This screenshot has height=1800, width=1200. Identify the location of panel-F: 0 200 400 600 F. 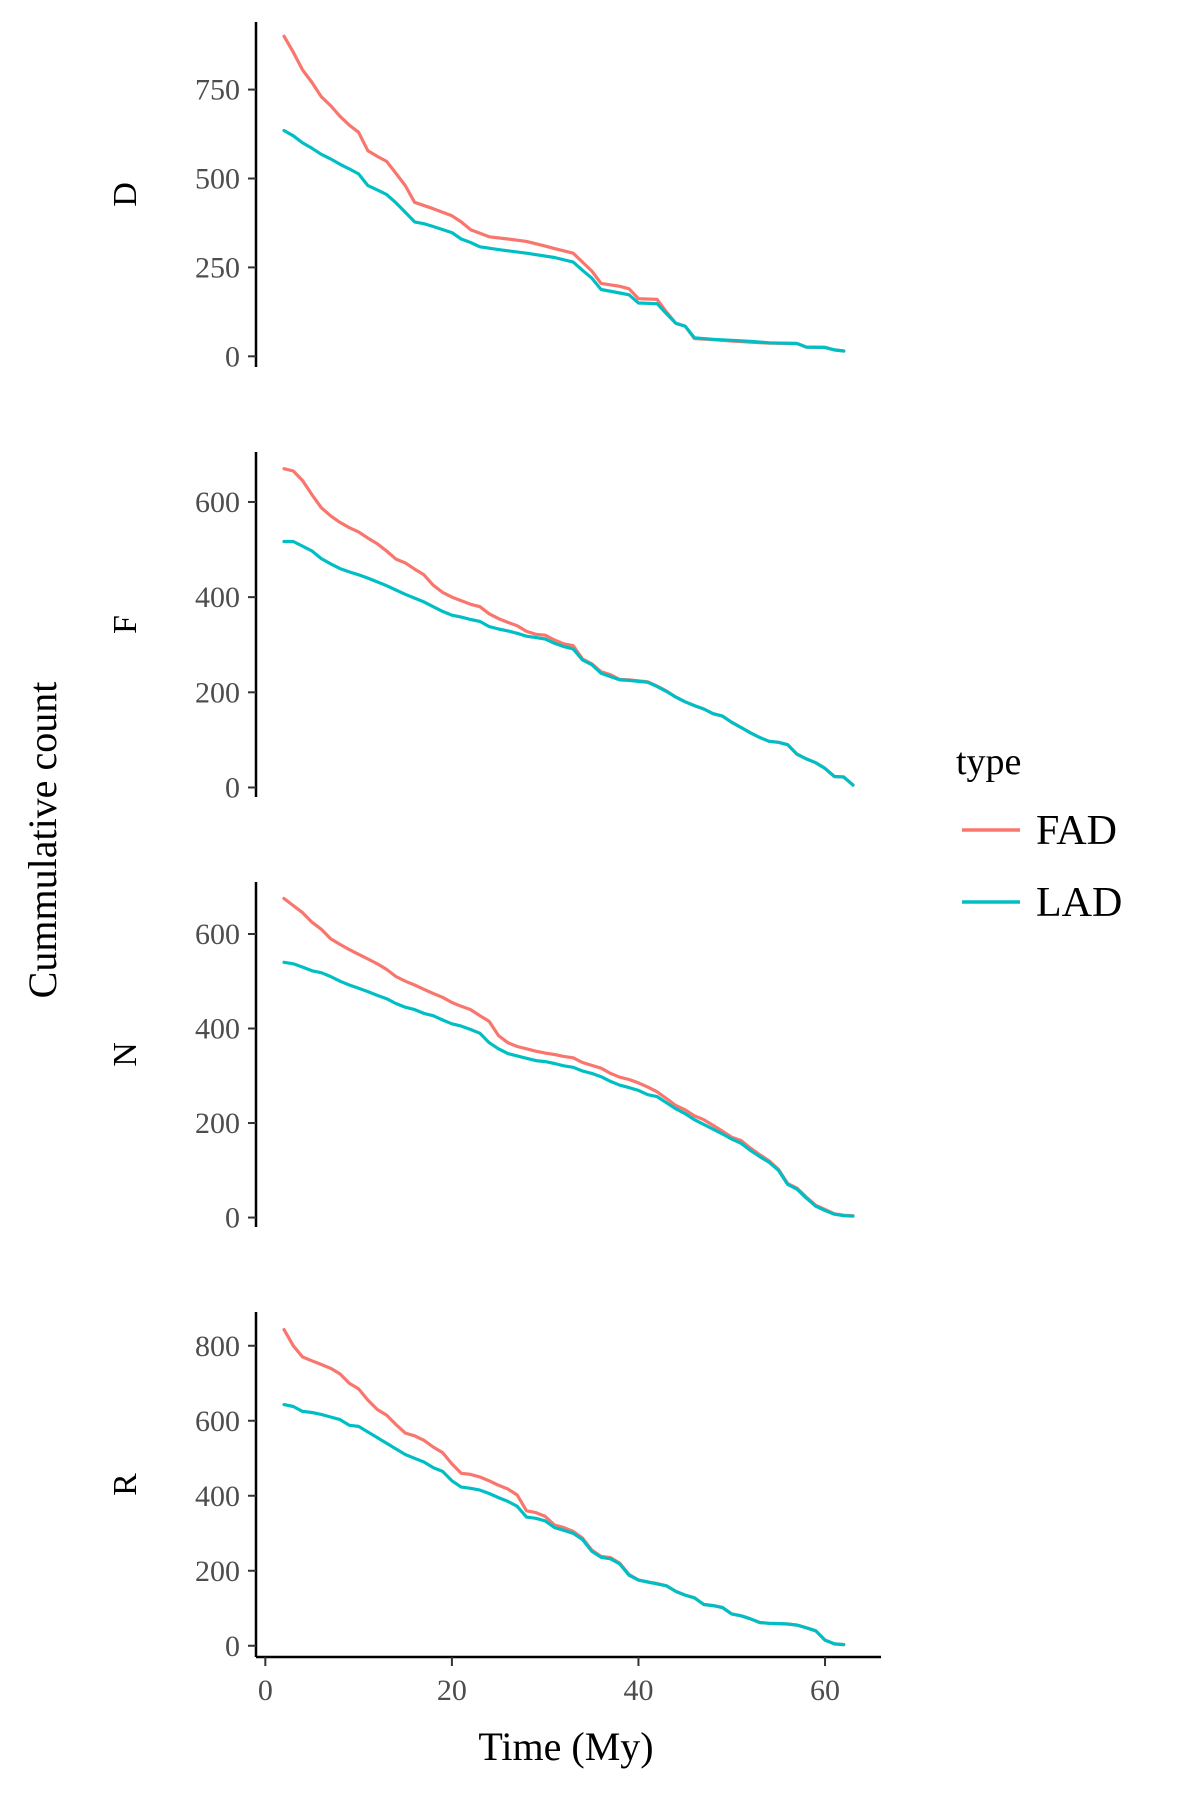
(481, 628).